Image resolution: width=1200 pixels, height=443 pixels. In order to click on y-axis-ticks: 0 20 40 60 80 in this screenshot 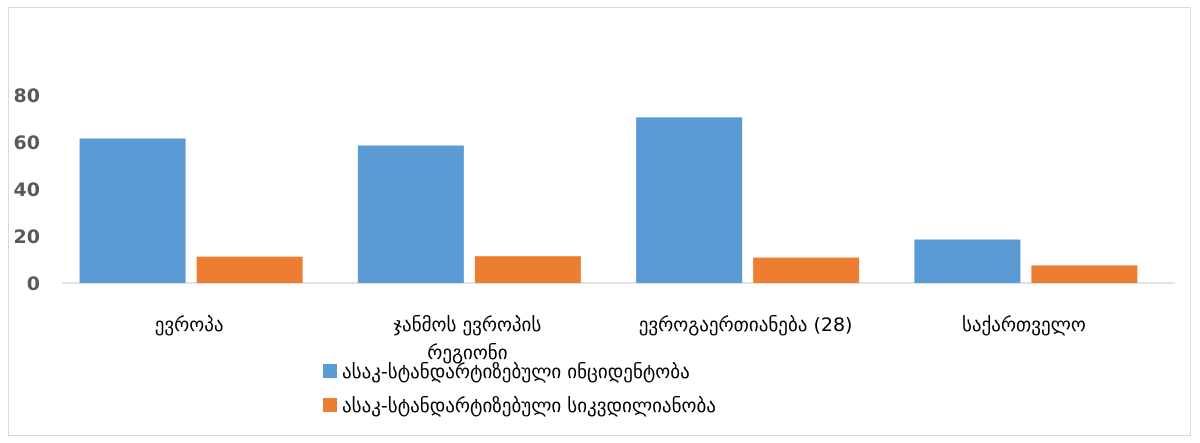, I will do `click(27, 190)`.